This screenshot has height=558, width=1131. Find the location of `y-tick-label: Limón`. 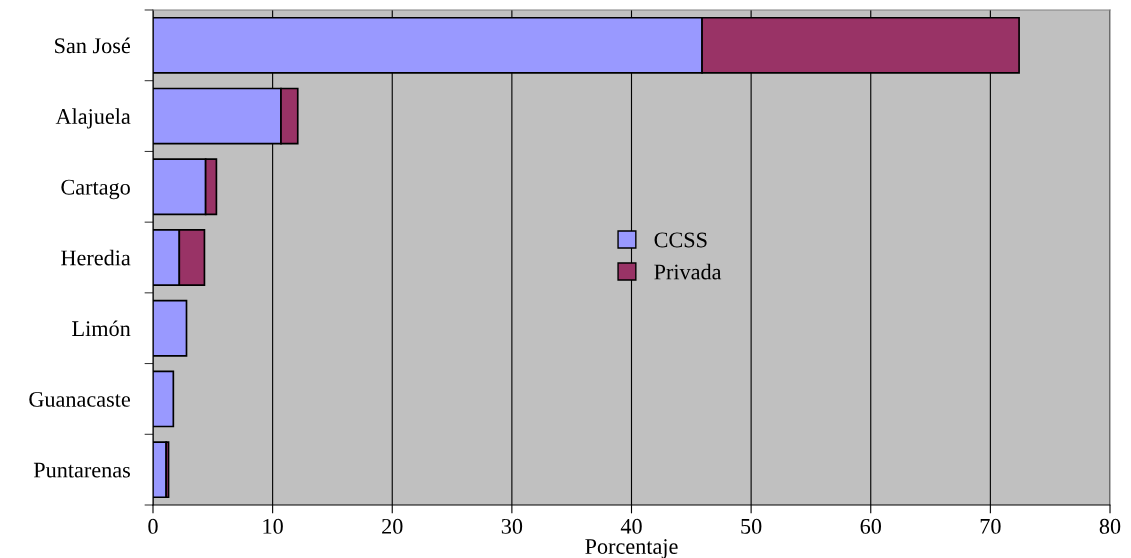

y-tick-label: Limón is located at coordinates (101, 328).